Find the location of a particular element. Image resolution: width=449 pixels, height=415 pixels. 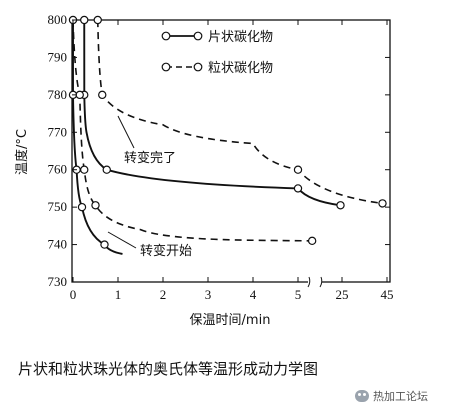

wechat-icon is located at coordinates (362, 396).